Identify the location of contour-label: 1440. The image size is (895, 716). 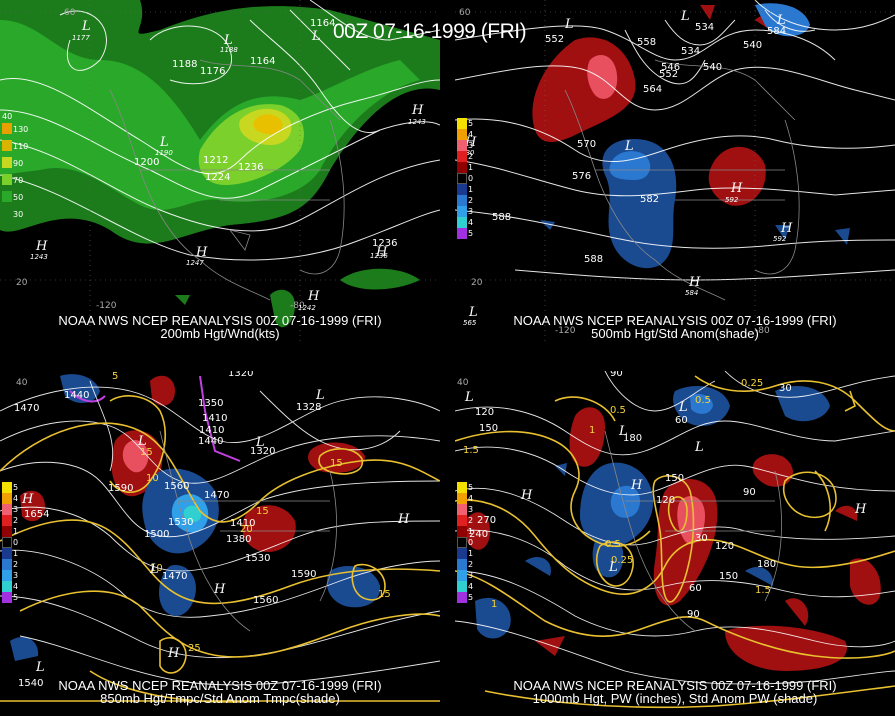
(76, 395).